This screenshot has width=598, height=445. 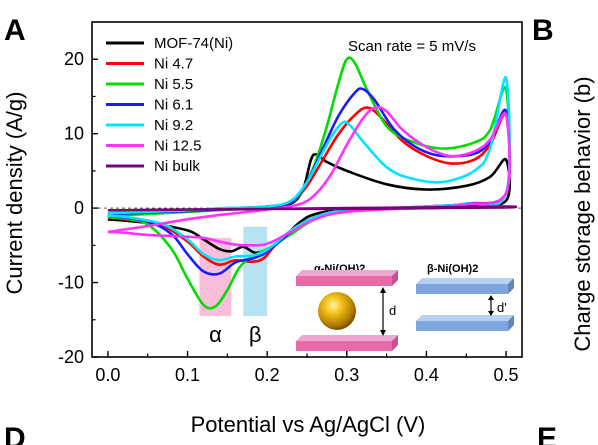 I want to click on y-tick-label: -10, so click(x=71, y=283).